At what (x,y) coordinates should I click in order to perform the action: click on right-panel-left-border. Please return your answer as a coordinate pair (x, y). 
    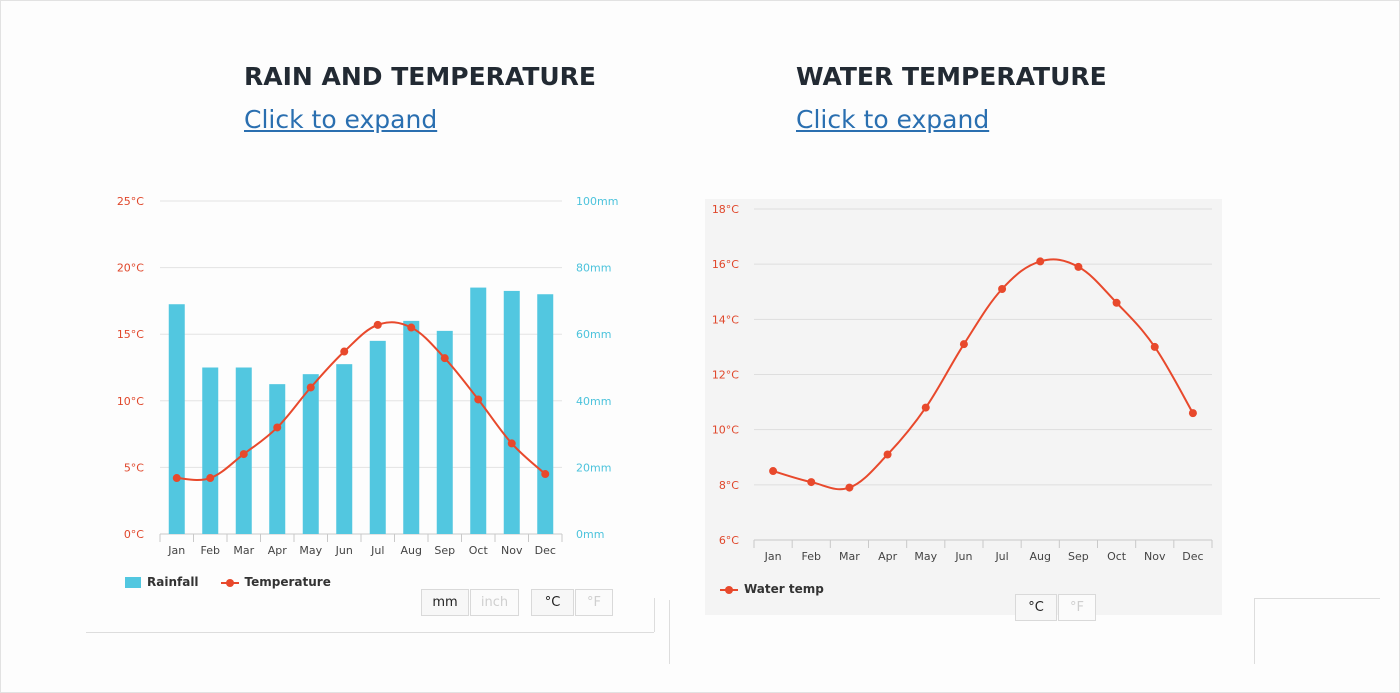
    Looking at the image, I should click on (669, 632).